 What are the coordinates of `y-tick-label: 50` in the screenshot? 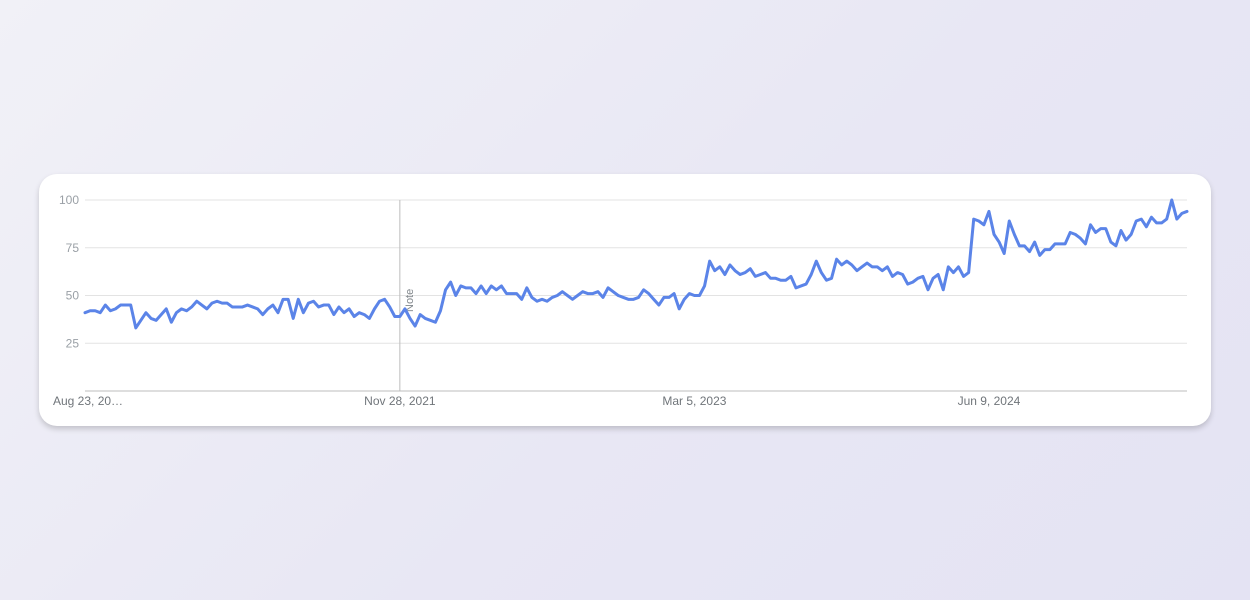 It's located at (73, 296).